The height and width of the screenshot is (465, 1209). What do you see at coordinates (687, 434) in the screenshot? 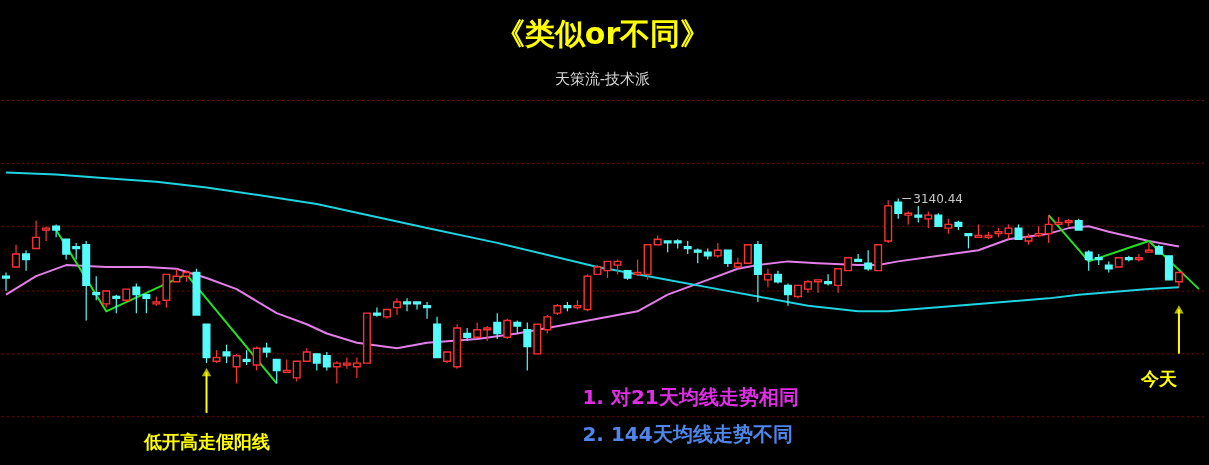
I see `text: 2. 144天均线走势不同` at bounding box center [687, 434].